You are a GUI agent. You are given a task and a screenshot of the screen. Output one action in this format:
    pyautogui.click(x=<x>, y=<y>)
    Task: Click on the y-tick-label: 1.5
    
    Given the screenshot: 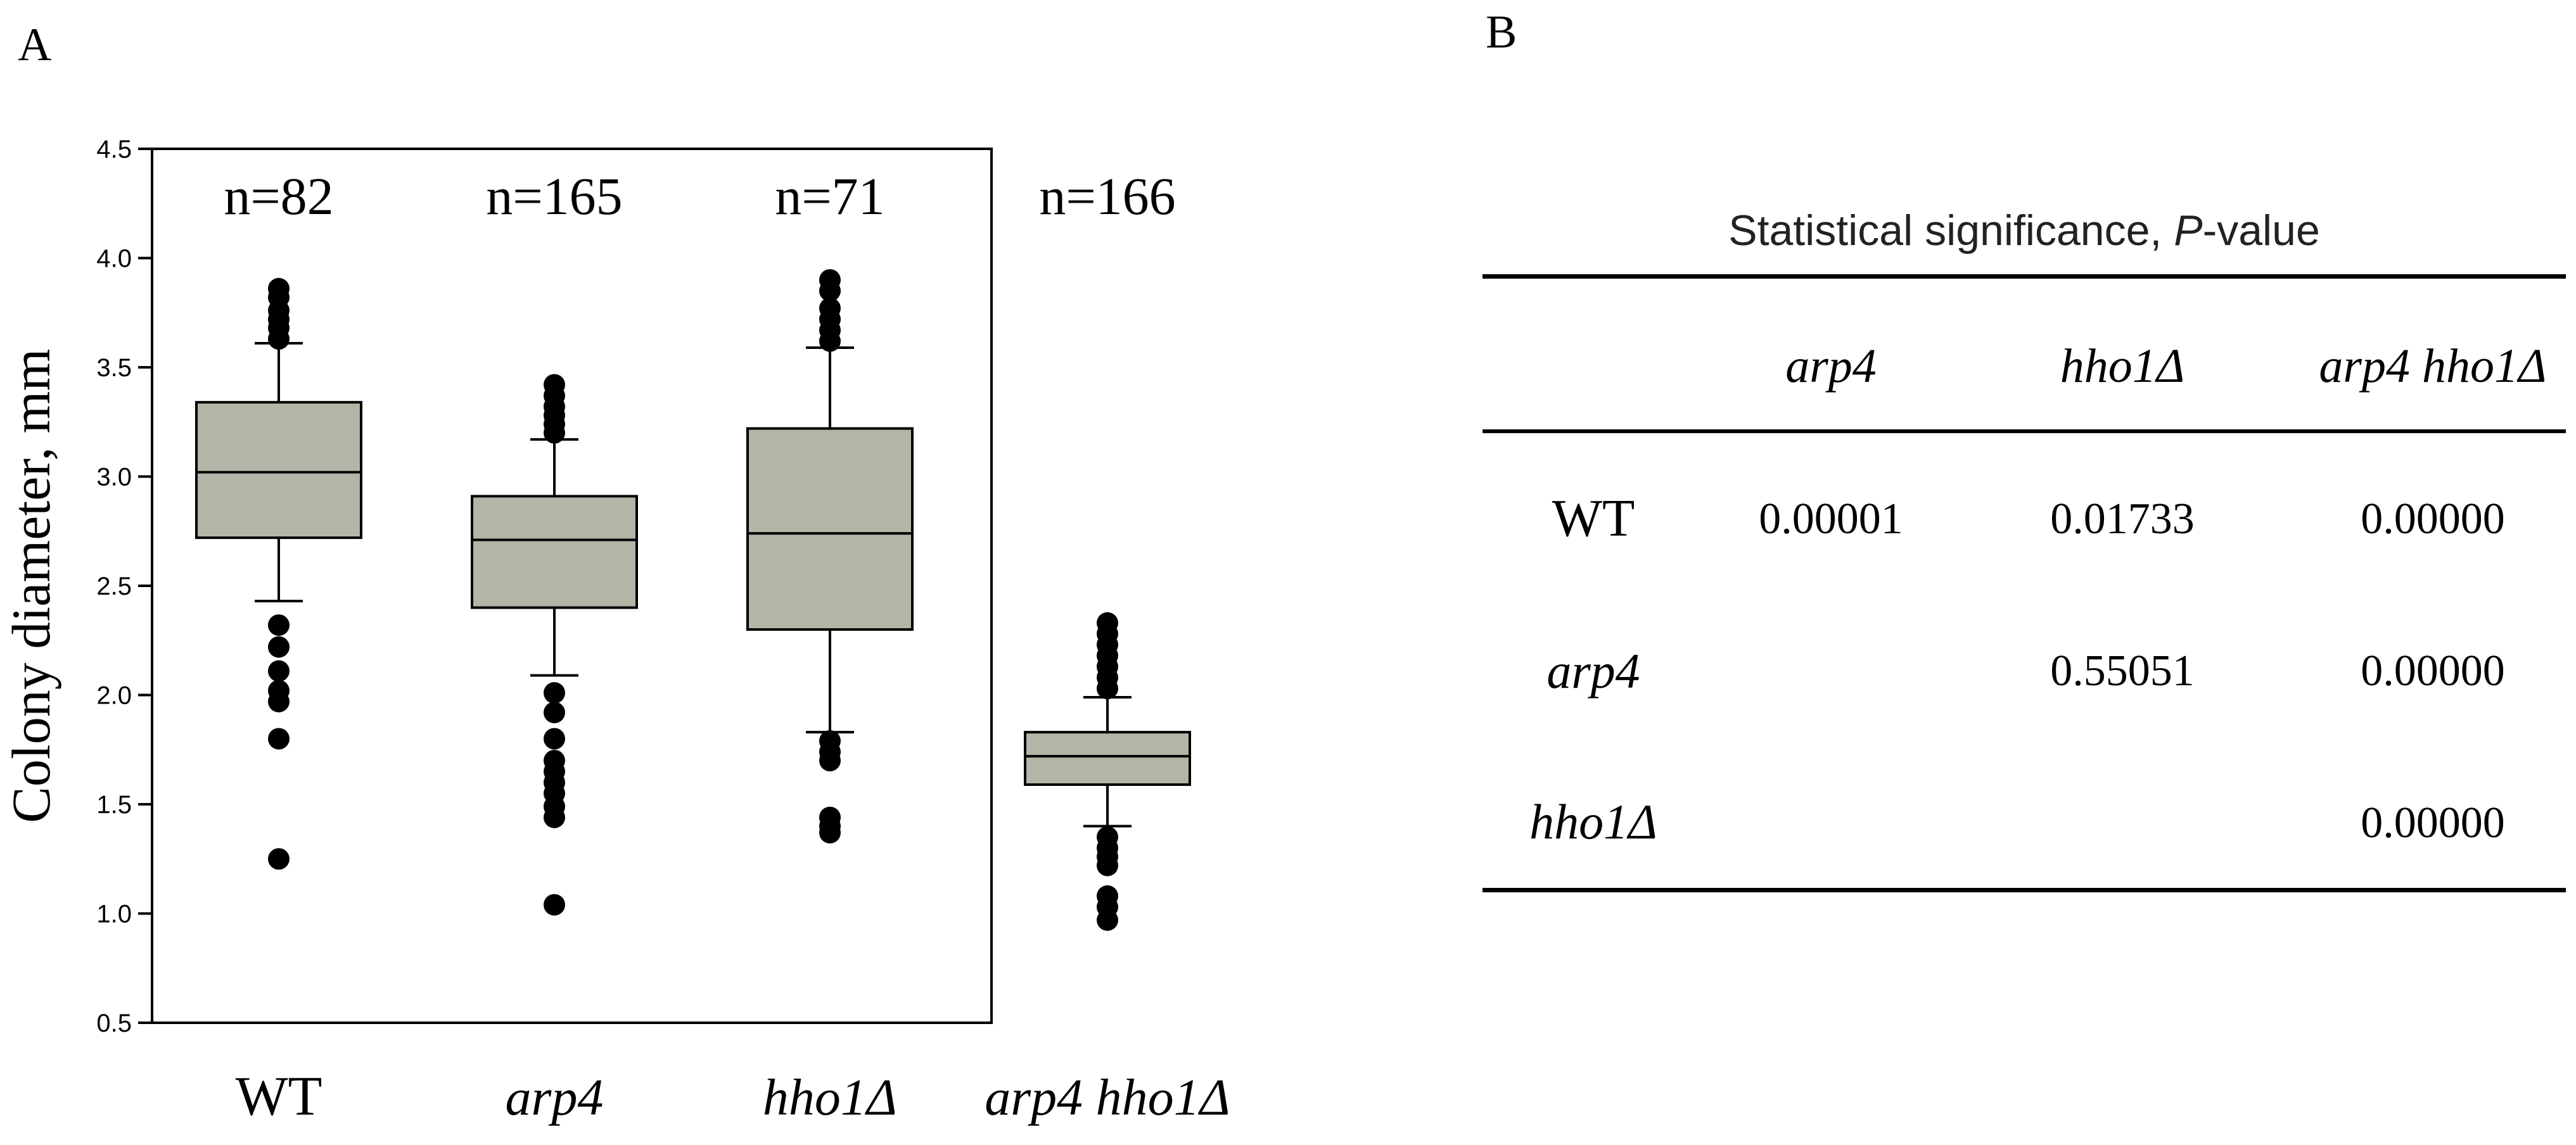 What is the action you would take?
    pyautogui.click(x=114, y=805)
    